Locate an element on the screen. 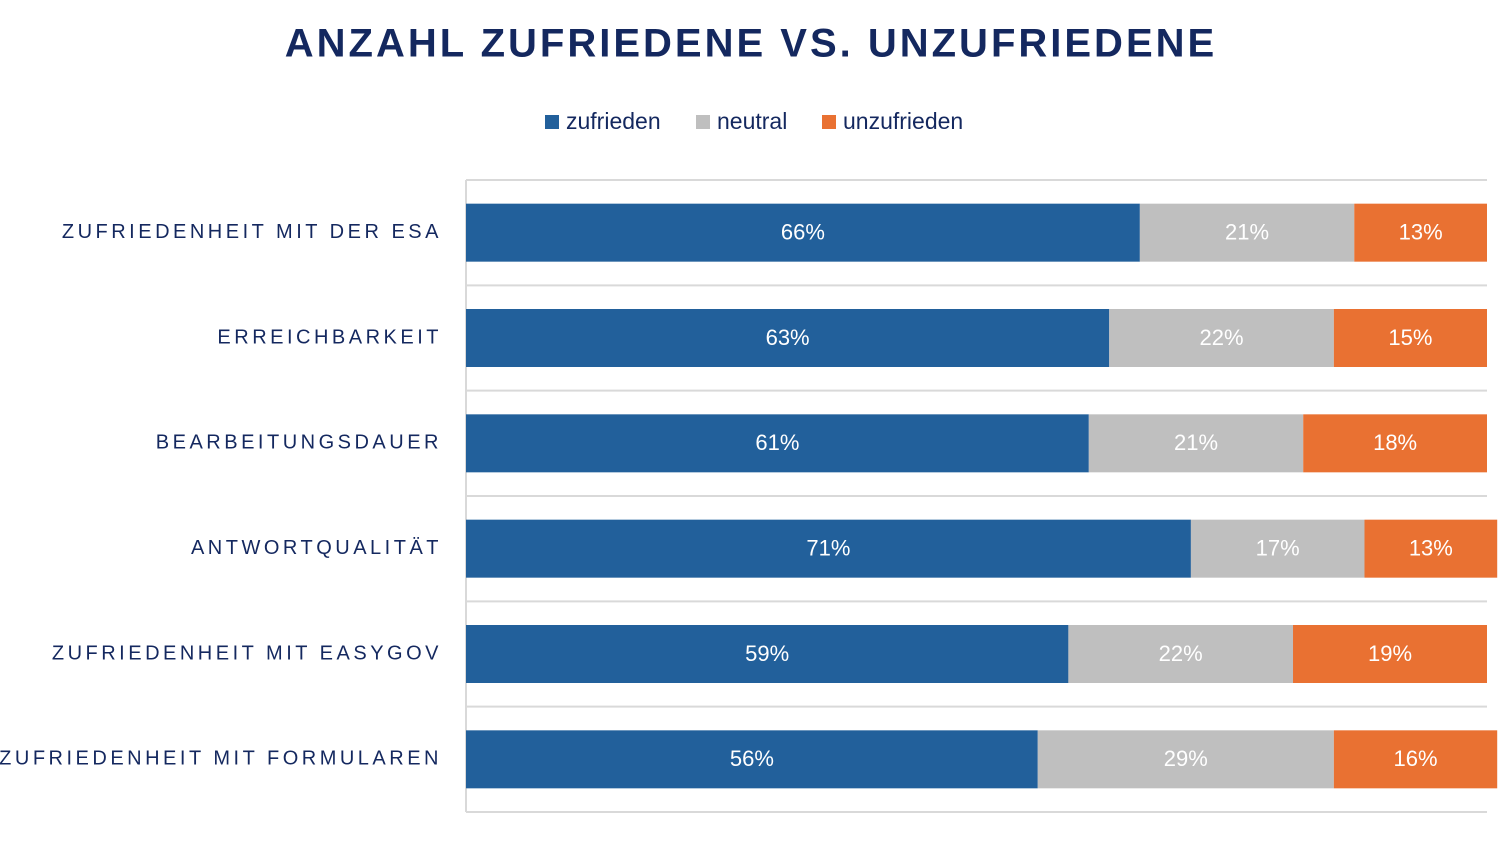 Image resolution: width=1500 pixels, height=844 pixels. value-label: 56% is located at coordinates (752, 758).